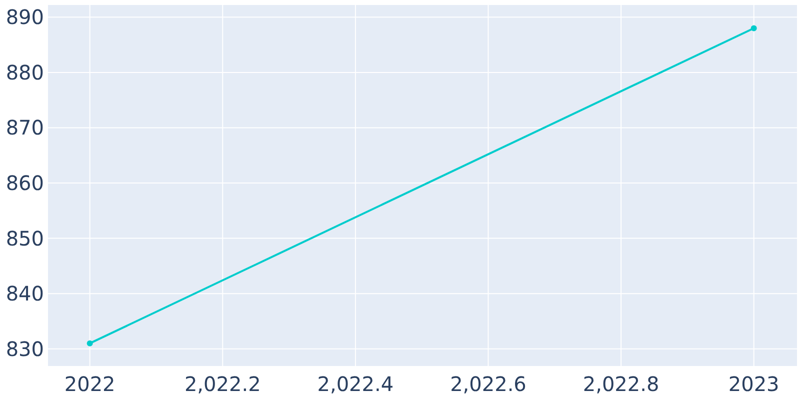 The image size is (800, 400). I want to click on x-tick-label: 2,022.4, so click(355, 384).